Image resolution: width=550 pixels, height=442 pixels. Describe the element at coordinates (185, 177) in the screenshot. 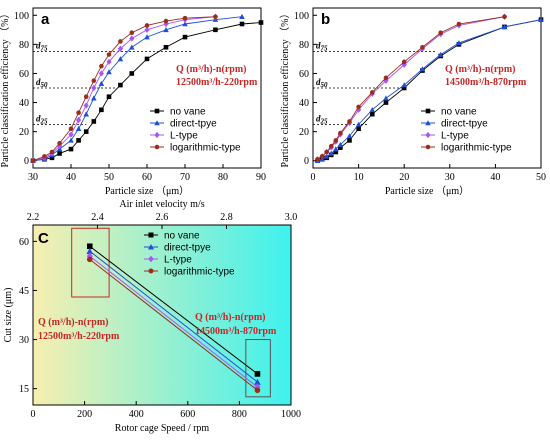

I see `x-tick-label: 70` at that location.